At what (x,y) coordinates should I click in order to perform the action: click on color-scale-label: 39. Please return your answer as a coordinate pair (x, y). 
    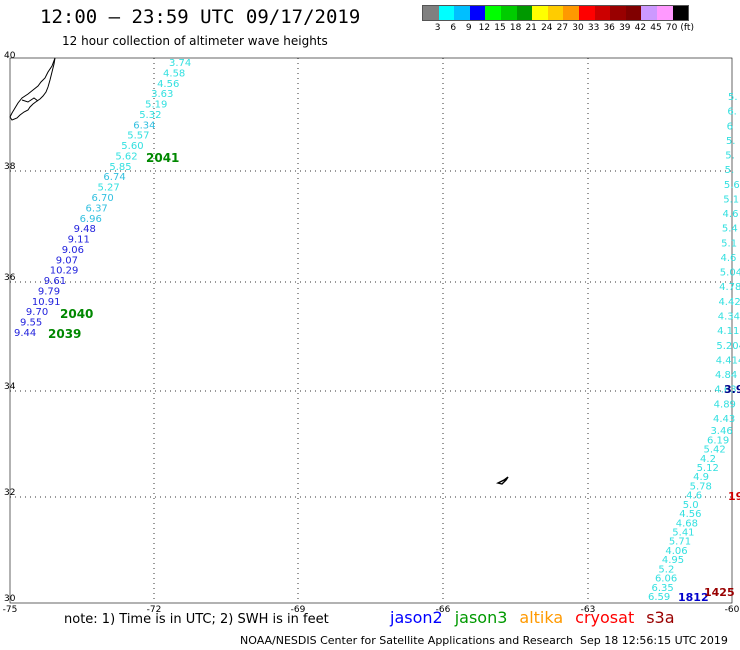
    Looking at the image, I should click on (625, 28).